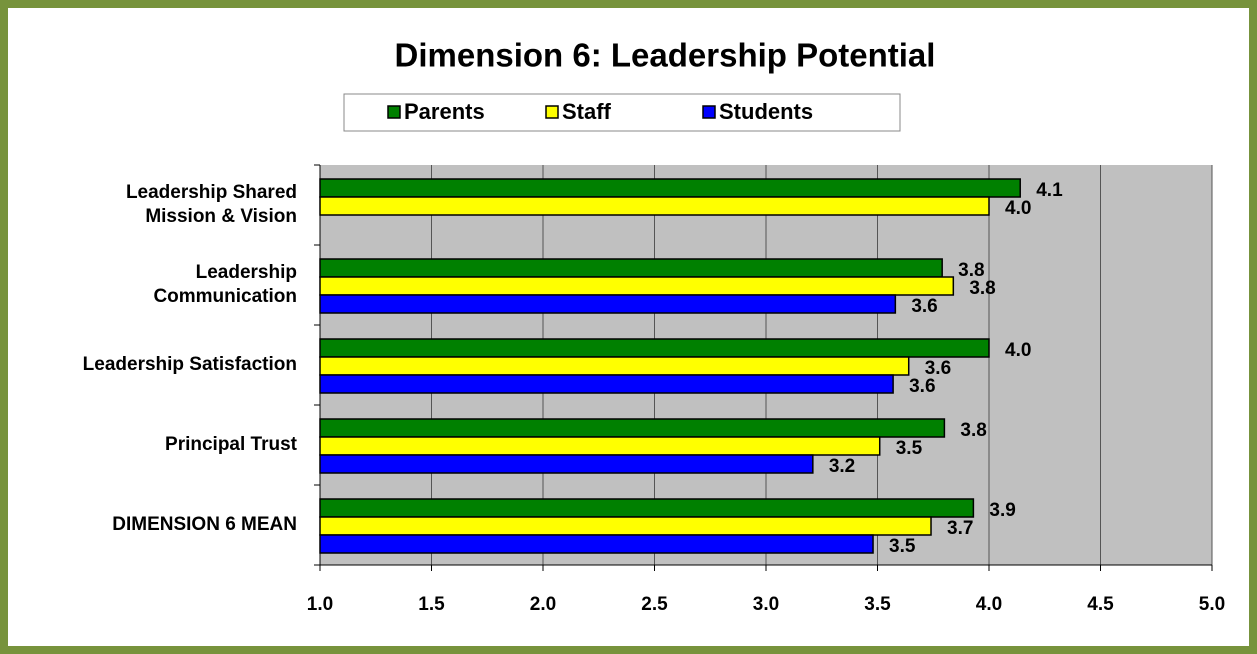  I want to click on y-tick-label-line: Principal Trust, so click(231, 444).